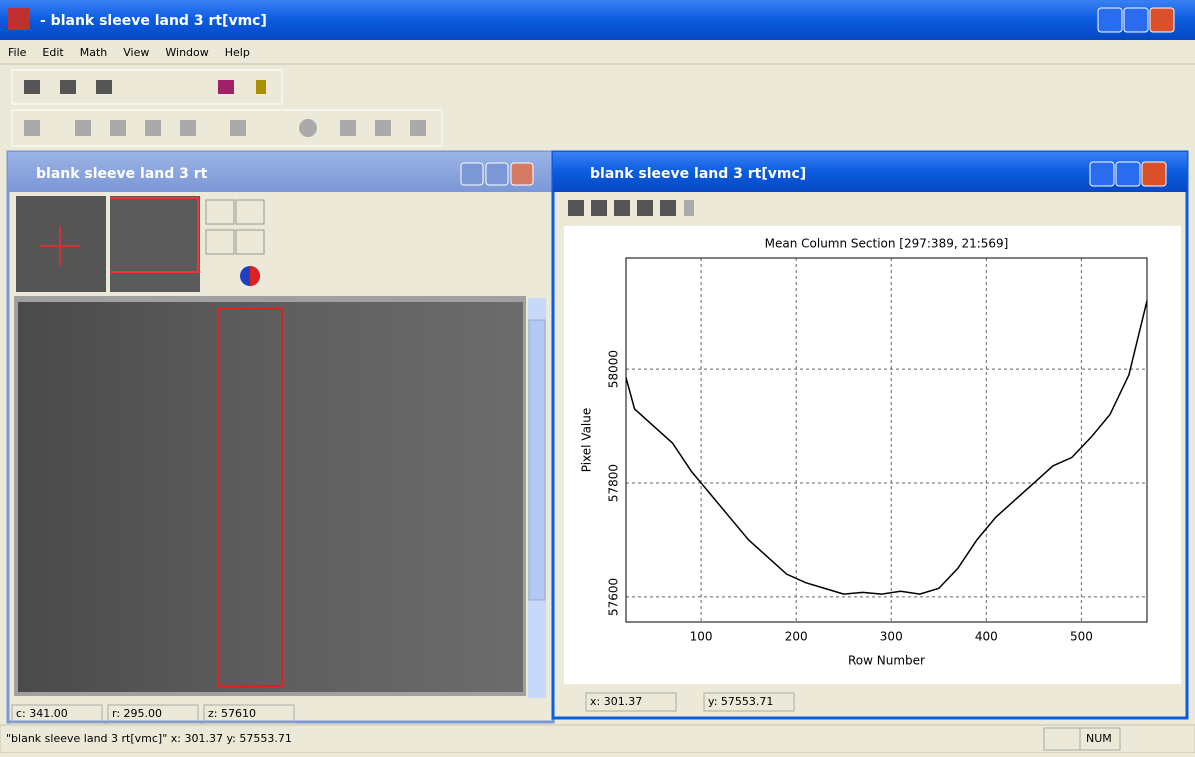  Describe the element at coordinates (616, 701) in the screenshot. I see `coordinate-readout: x: 301.37` at that location.